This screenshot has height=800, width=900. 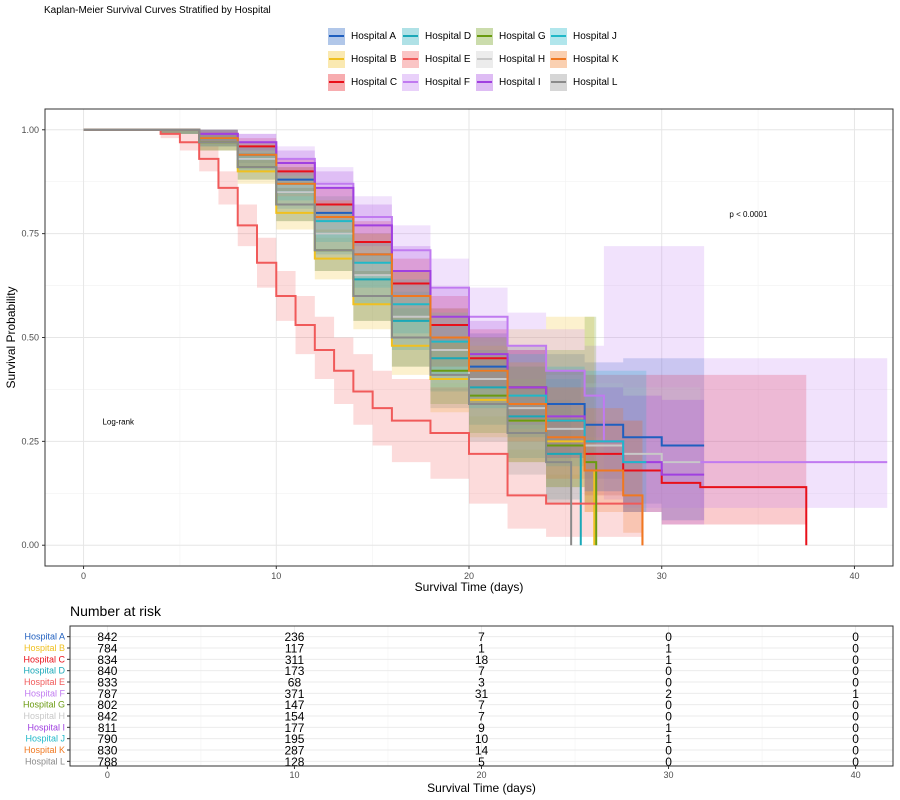 I want to click on risk-value: 9, so click(x=481, y=728).